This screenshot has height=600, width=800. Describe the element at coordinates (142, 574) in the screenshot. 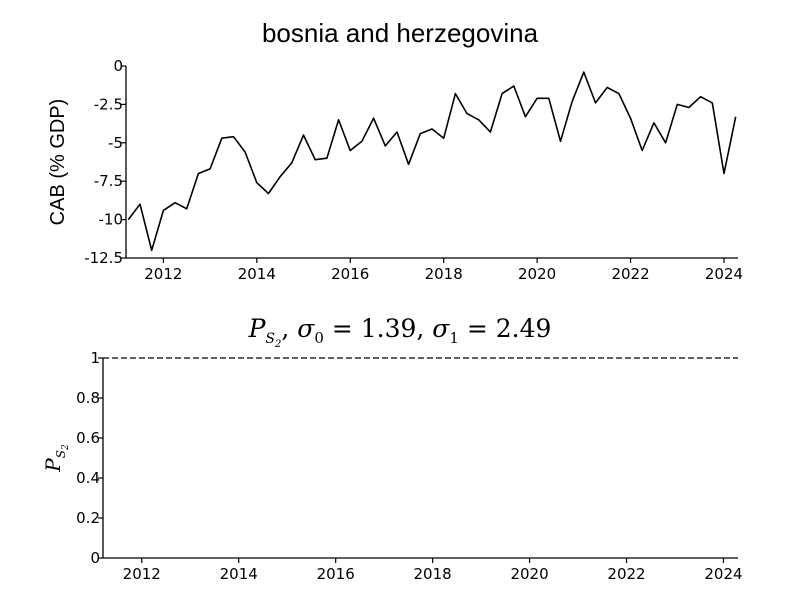

I see `prob-x-tick-label: 2012` at that location.